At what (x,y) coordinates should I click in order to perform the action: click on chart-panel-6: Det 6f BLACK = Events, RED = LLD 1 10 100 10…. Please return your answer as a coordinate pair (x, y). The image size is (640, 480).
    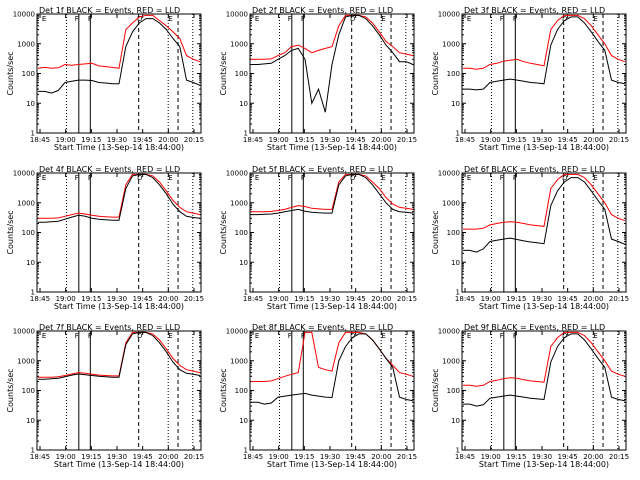
    Looking at the image, I should click on (530, 238).